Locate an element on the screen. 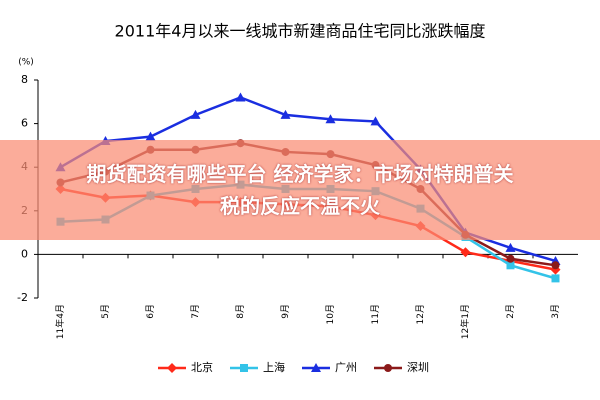  x-tick-label: 7月 is located at coordinates (195, 311).